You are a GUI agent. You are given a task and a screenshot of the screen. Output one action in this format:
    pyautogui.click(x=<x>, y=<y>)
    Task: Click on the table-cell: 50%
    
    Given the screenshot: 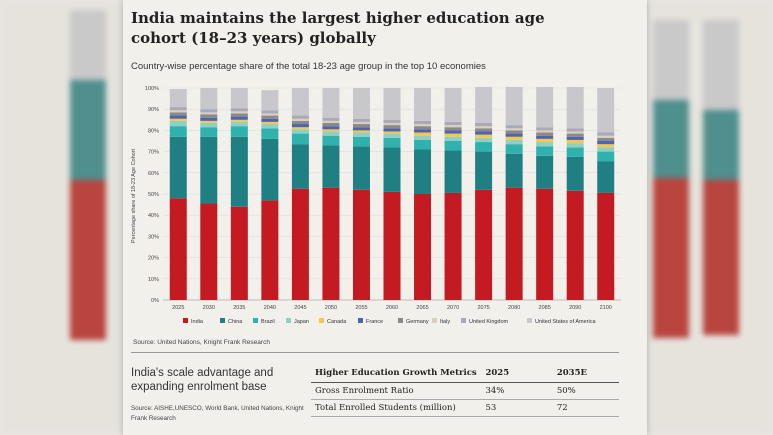 What is the action you would take?
    pyautogui.click(x=585, y=391)
    